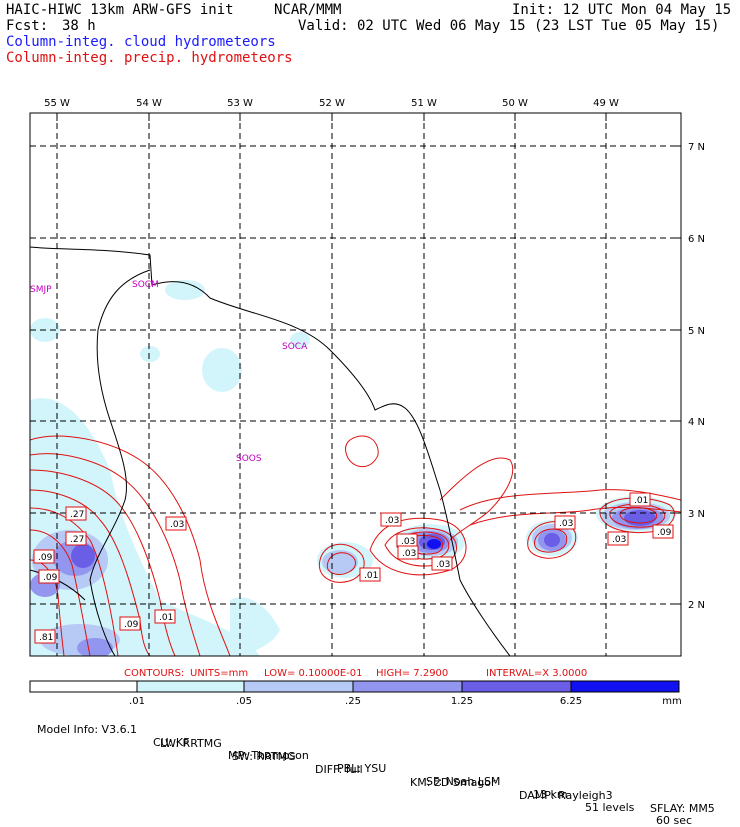 This screenshot has height=827, width=740. What do you see at coordinates (405, 701) in the screenshot?
I see `colorbar-ticks: .01 .05 .25 1.25 6.25 mm` at bounding box center [405, 701].